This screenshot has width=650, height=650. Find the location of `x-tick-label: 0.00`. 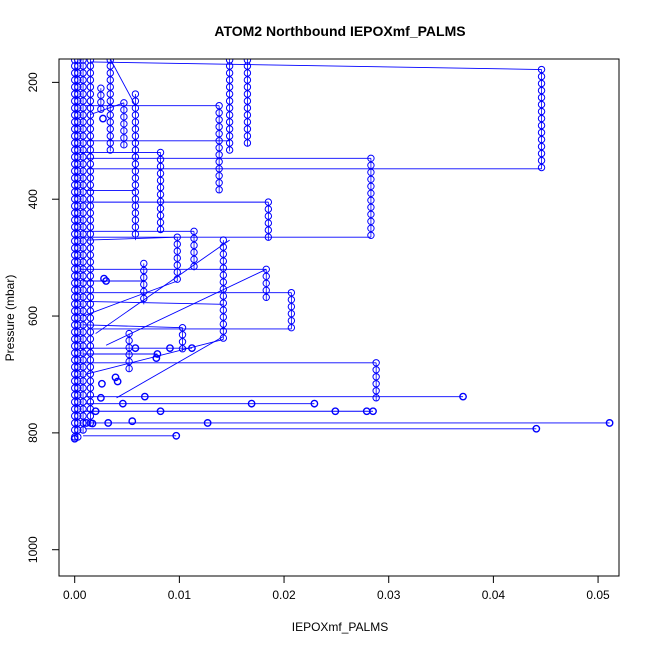

x-tick-label: 0.00 is located at coordinates (75, 595).